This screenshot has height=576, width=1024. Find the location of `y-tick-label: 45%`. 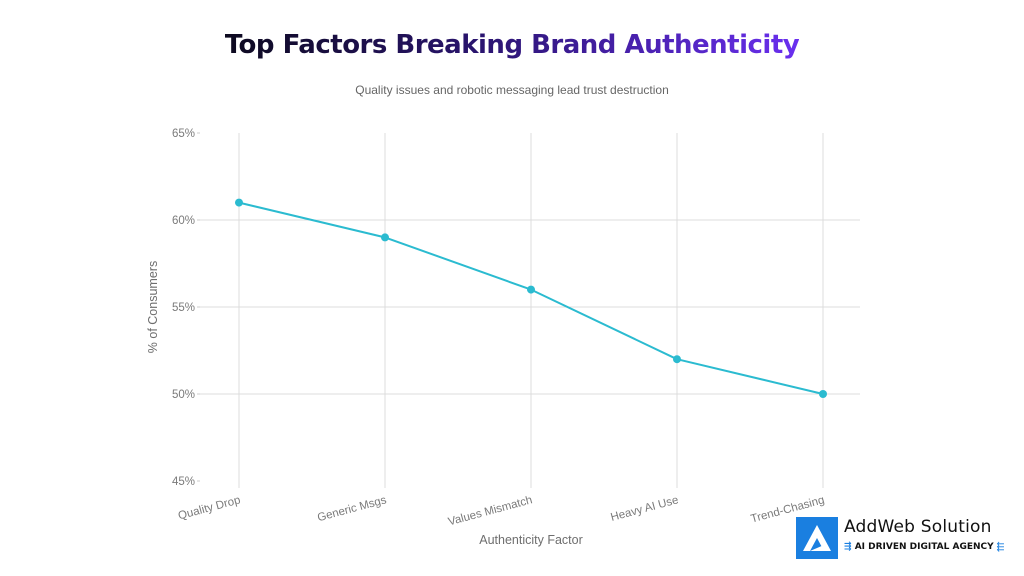

y-tick-label: 45% is located at coordinates (183, 482).